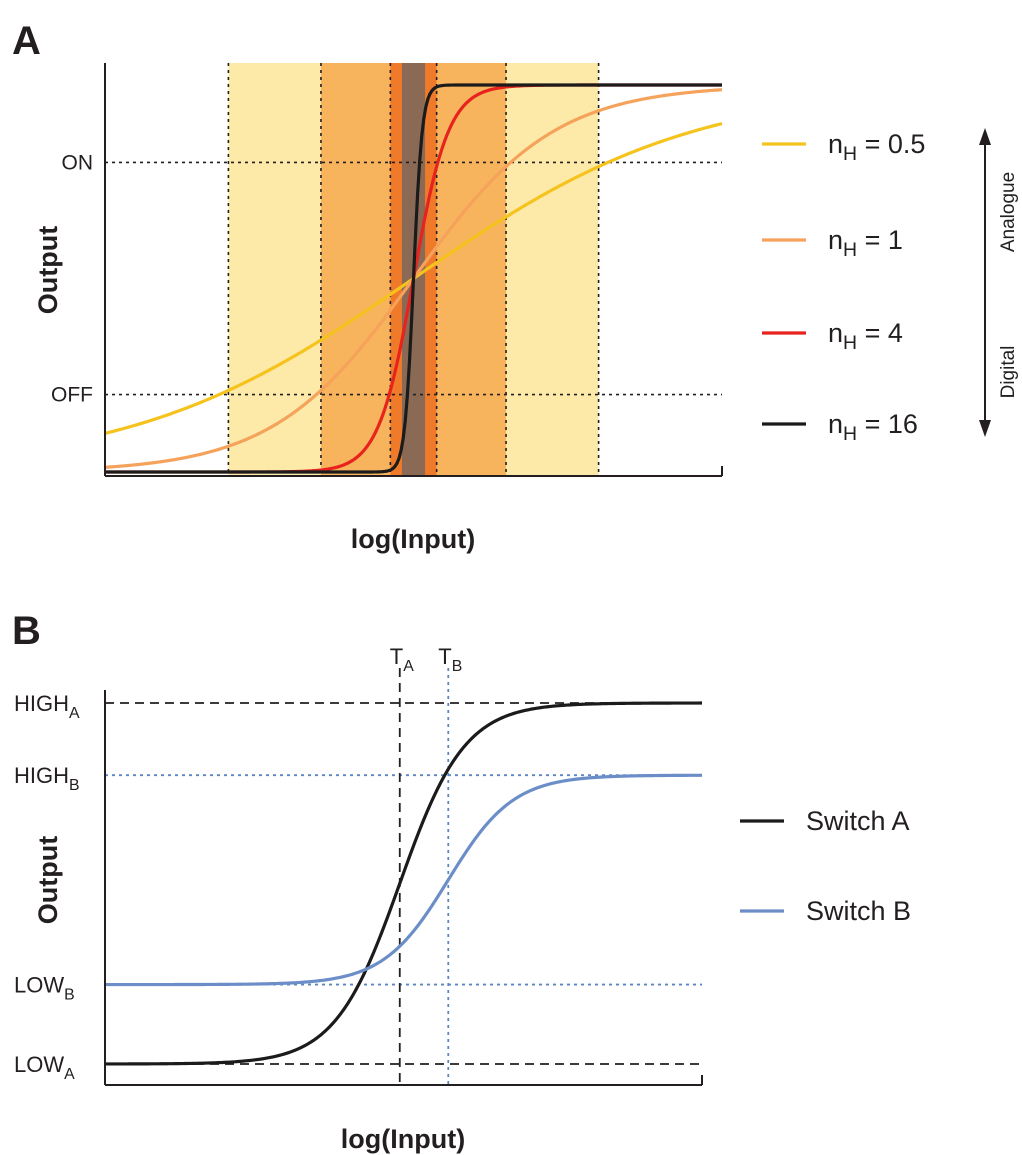  What do you see at coordinates (403, 1139) in the screenshot?
I see `panel-b-x-axis-title: log(Input)` at bounding box center [403, 1139].